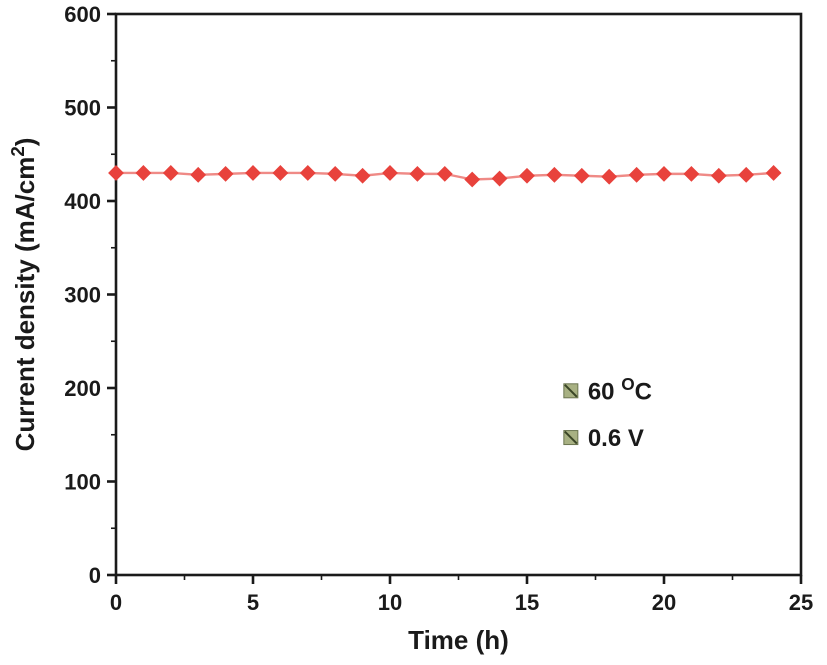 This screenshot has height=665, width=827. What do you see at coordinates (253, 602) in the screenshot?
I see `x-tick-label: 5` at bounding box center [253, 602].